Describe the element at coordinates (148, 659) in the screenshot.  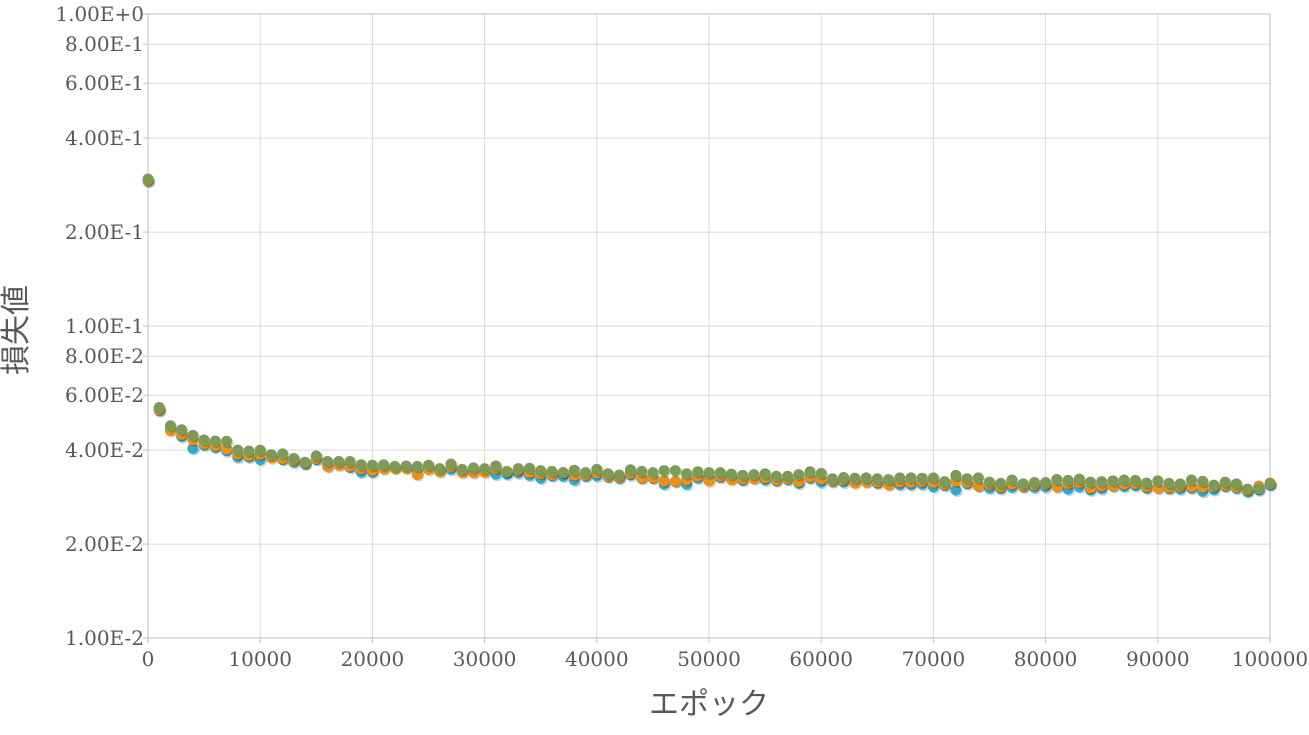
I see `x-tick-label: 0` at that location.